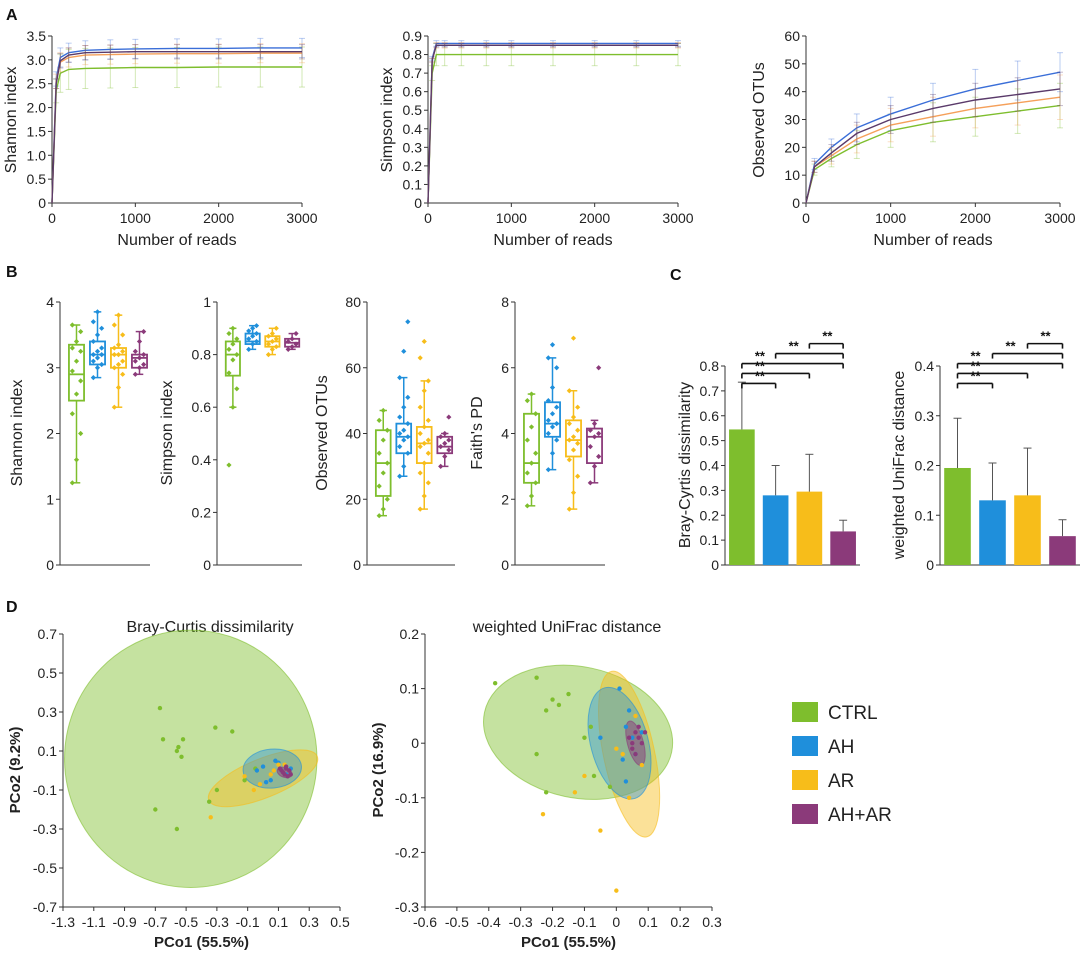 The height and width of the screenshot is (957, 1084). I want to click on y-tick-label: -0.3, so click(407, 907).